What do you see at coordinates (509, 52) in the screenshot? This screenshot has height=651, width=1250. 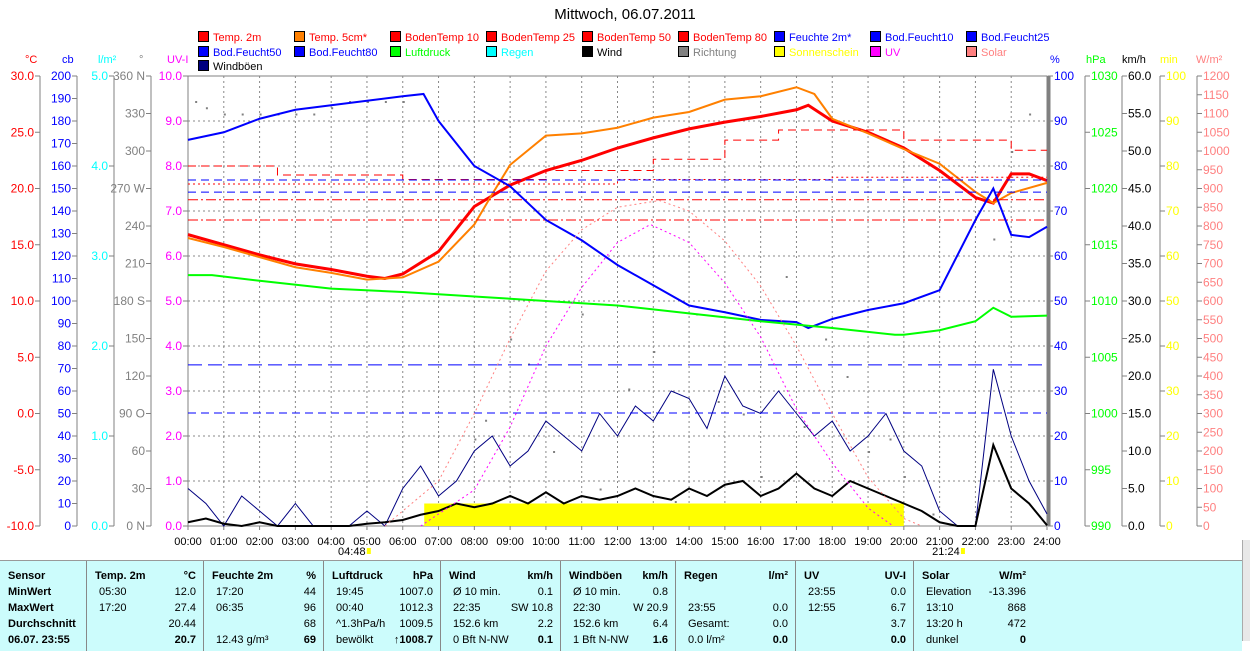 I see `legend-item: Regen` at bounding box center [509, 52].